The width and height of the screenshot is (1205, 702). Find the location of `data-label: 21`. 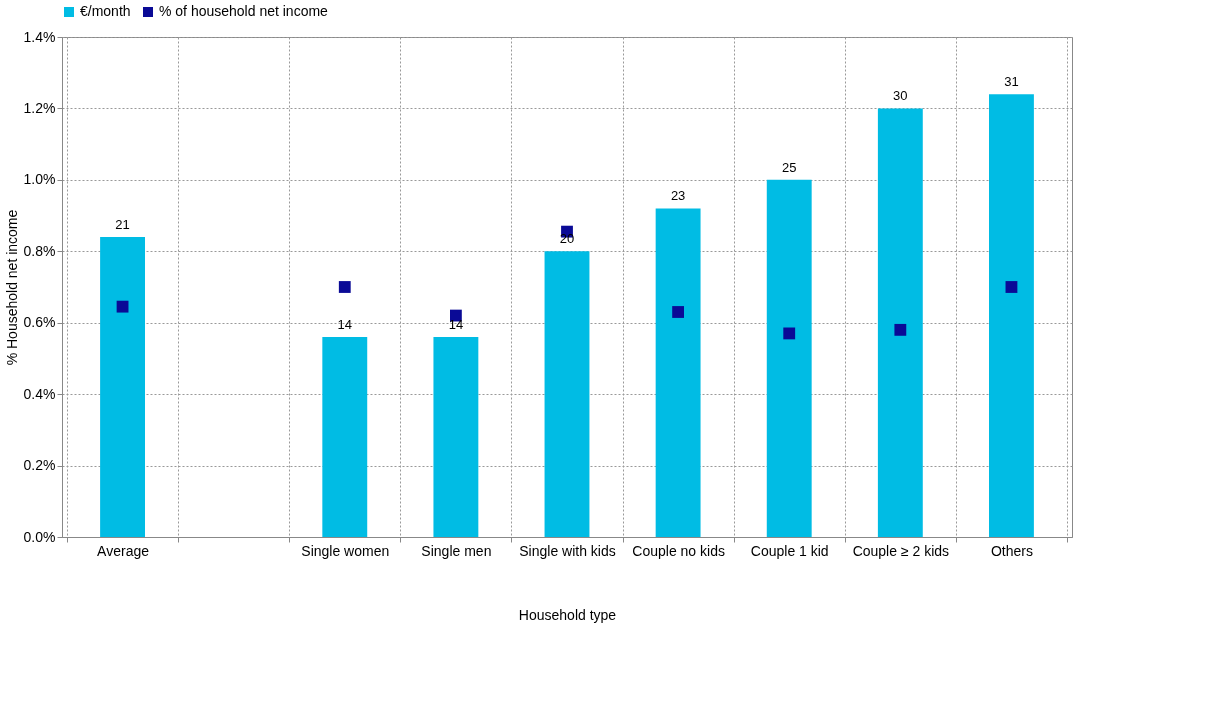

data-label: 21 is located at coordinates (122, 224).